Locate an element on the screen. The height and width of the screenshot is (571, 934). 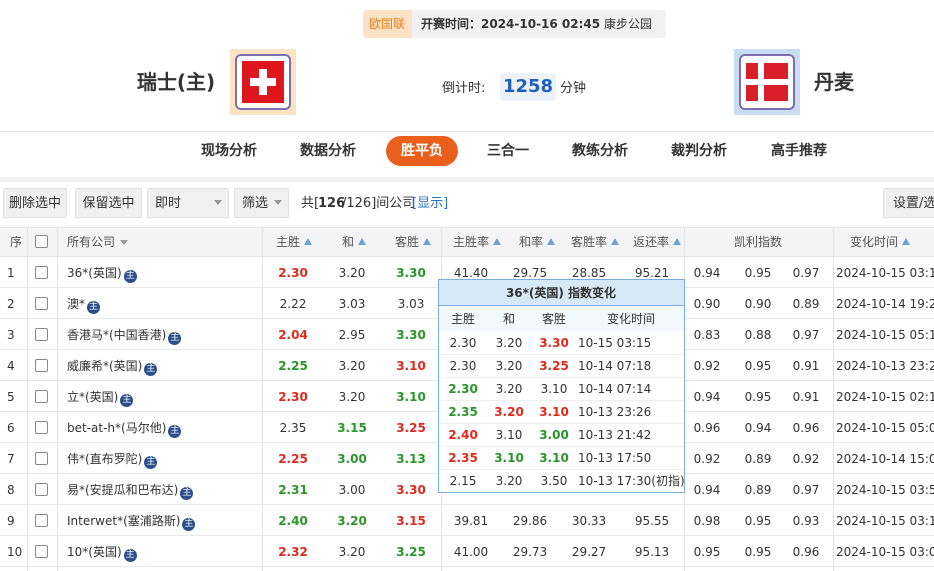
countdown-box is located at coordinates (528, 87).